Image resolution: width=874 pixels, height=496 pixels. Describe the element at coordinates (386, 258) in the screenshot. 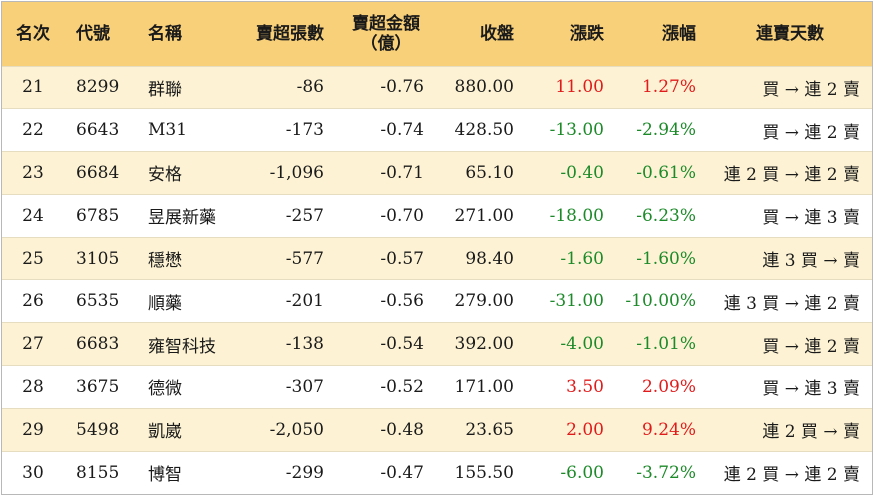

I see `cell-sell-amount: -0.57` at that location.